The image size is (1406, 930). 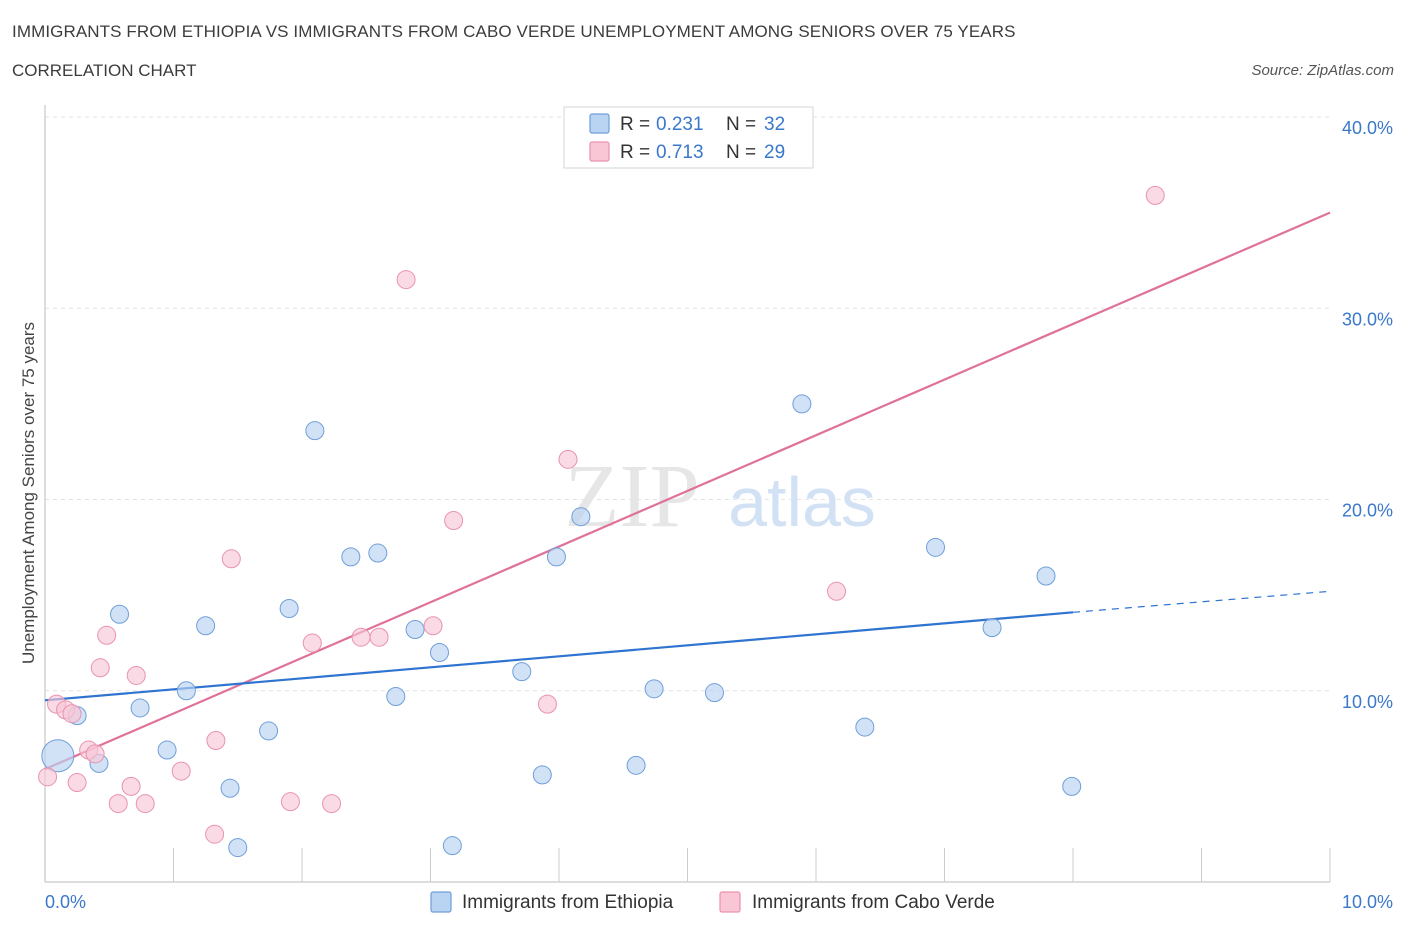 What do you see at coordinates (802, 502) in the screenshot?
I see `watermark-atlas: atlas` at bounding box center [802, 502].